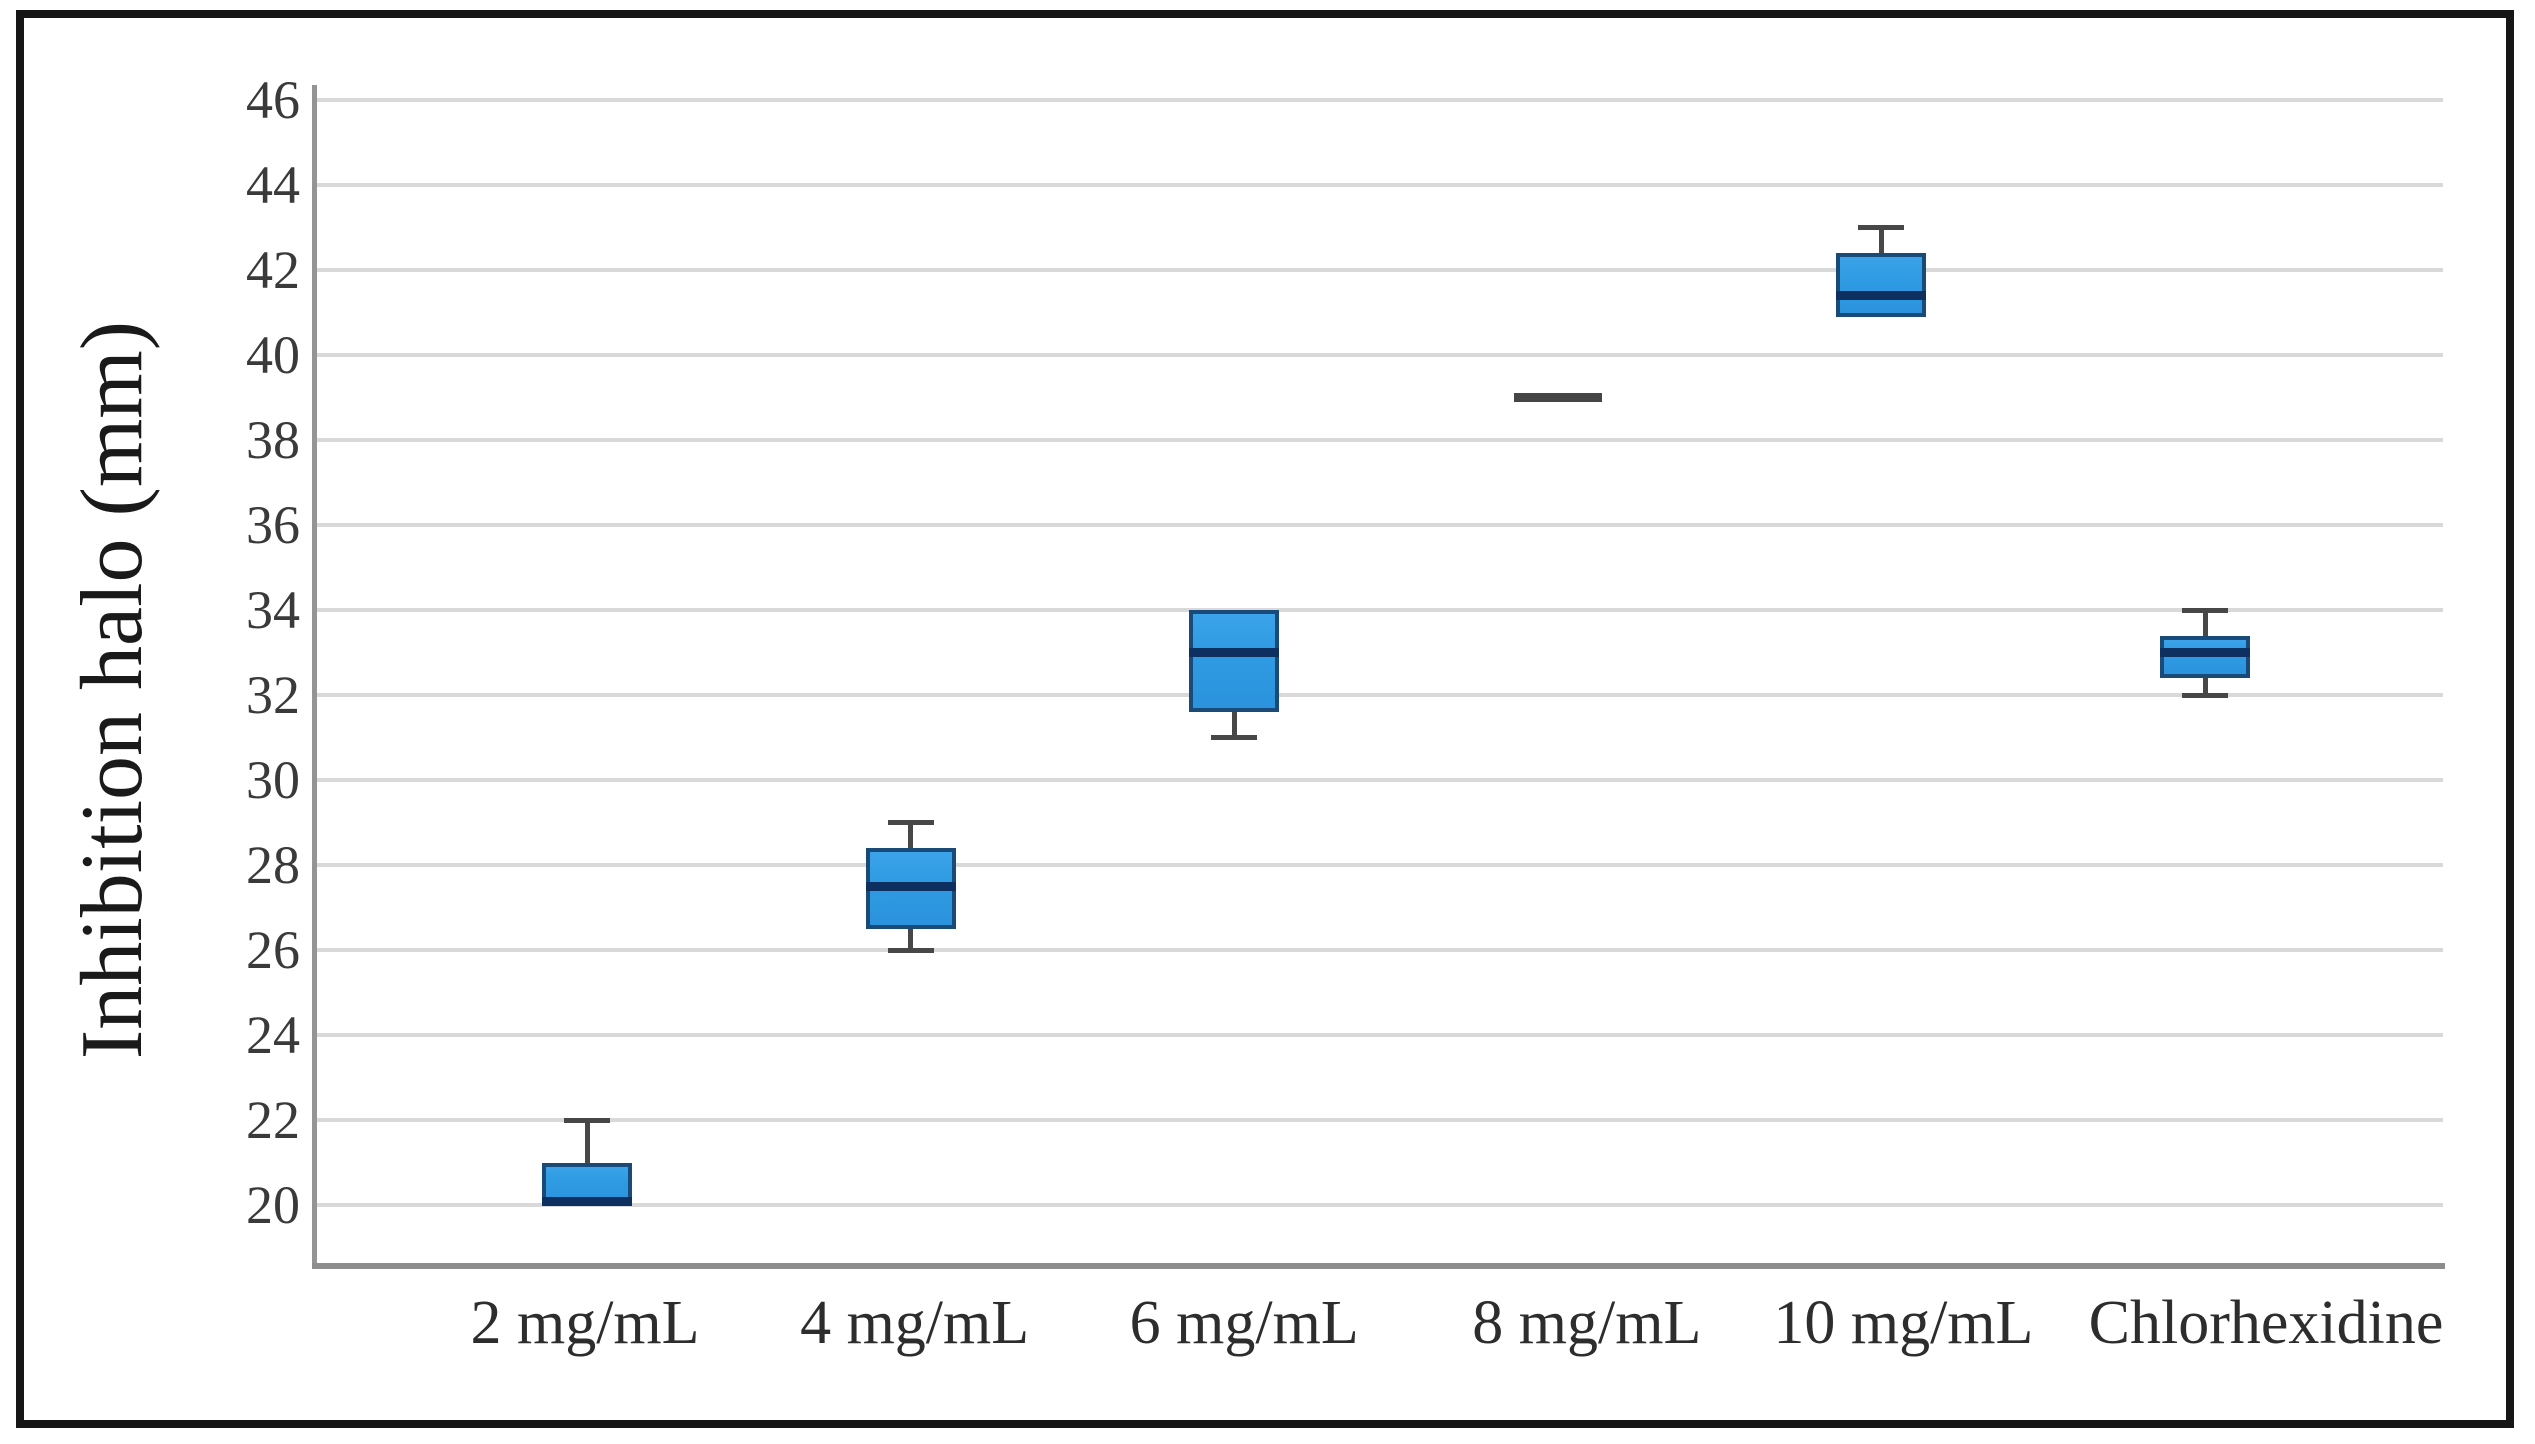 This screenshot has height=1444, width=2535. Describe the element at coordinates (273, 1120) in the screenshot. I see `y-axis-tick-label: 22` at that location.